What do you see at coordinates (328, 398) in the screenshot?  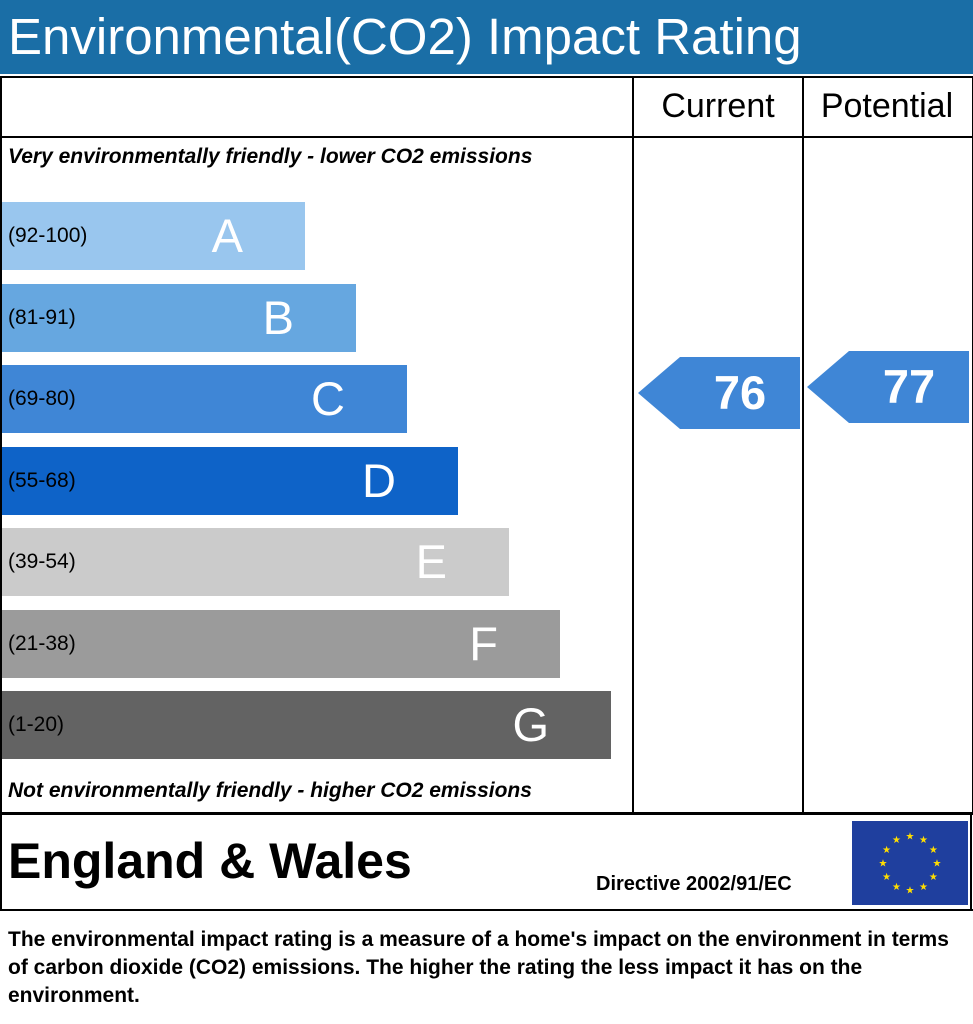 I see `band-letter: C` at bounding box center [328, 398].